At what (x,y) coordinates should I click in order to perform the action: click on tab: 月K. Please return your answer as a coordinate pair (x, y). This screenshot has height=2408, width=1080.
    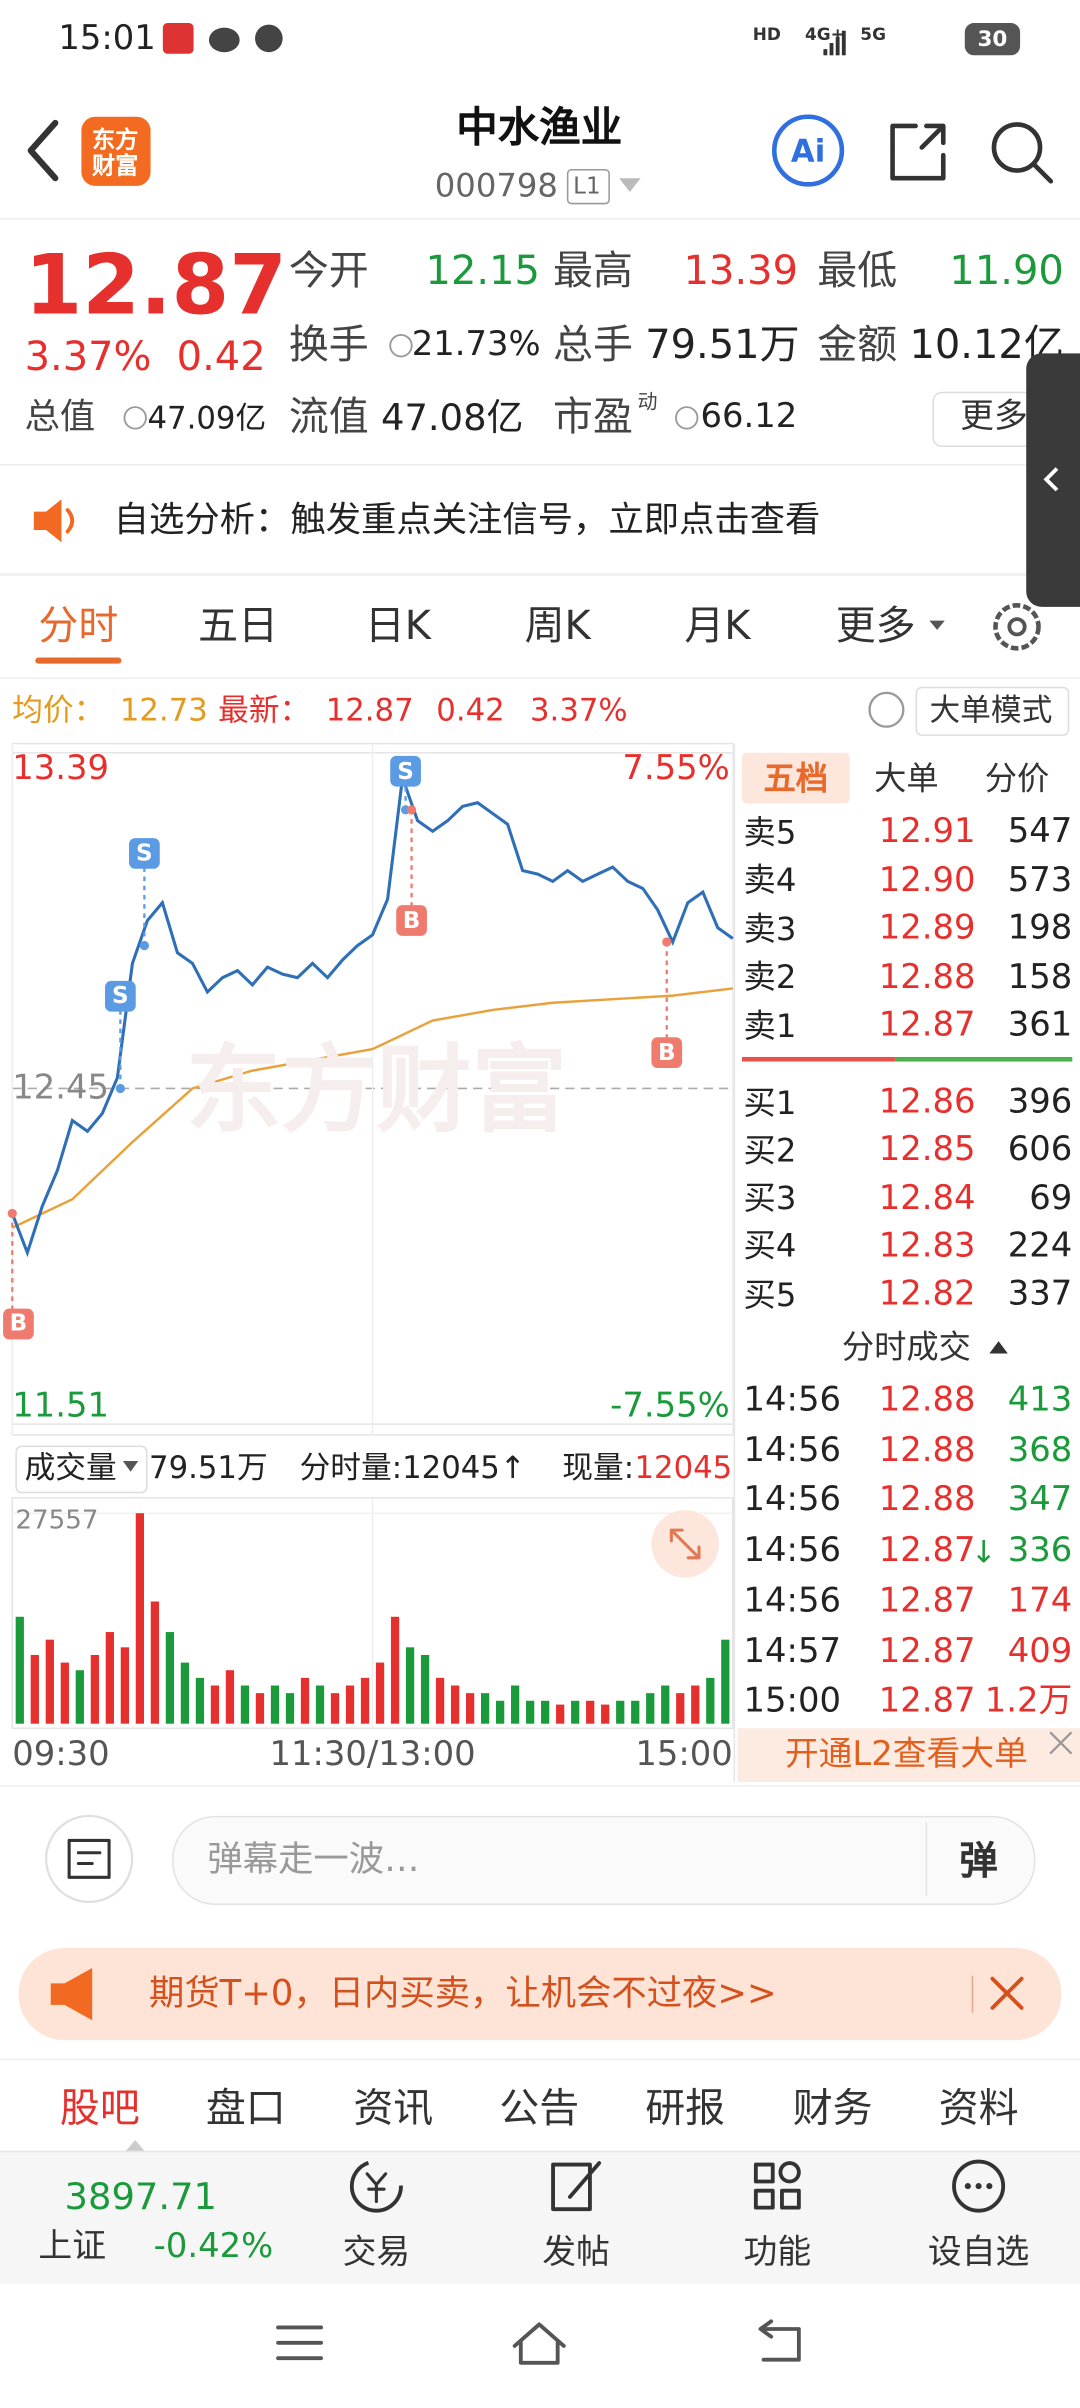
    Looking at the image, I should click on (717, 626).